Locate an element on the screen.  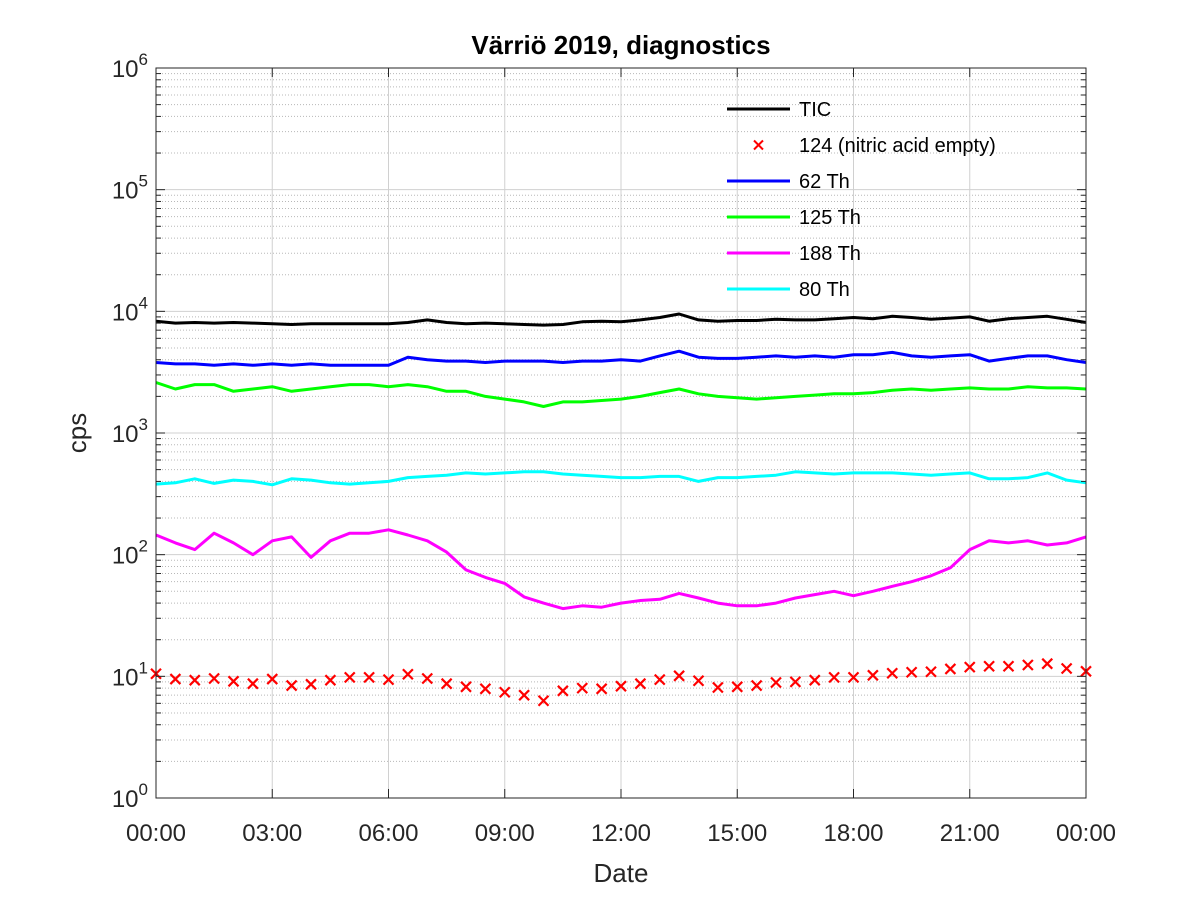
y-tick-labels: 10⁰ 10¹ 10² 10³ 10⁴ 10⁵ 10⁶ is located at coordinates (130, 431).